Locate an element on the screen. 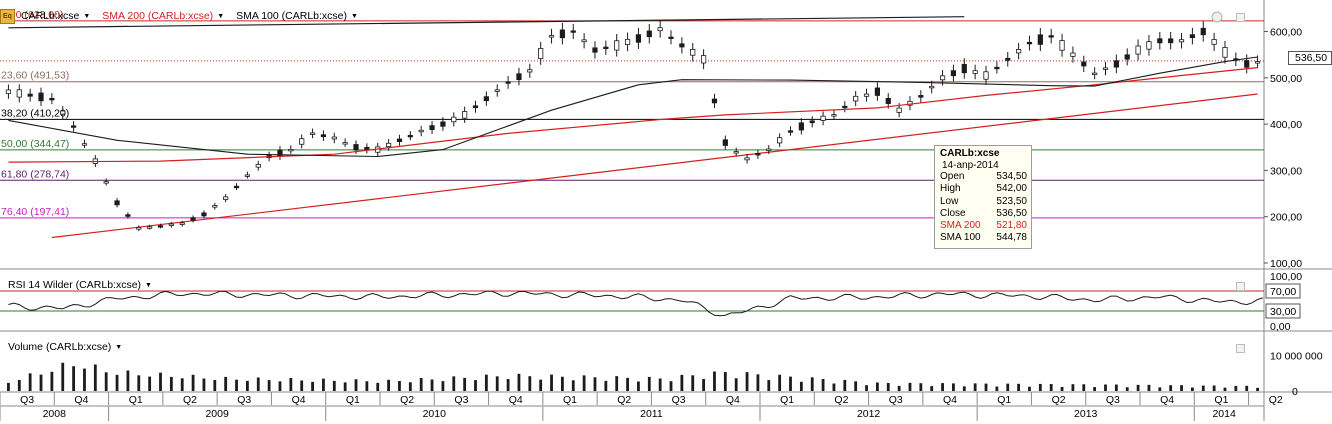 Image resolution: width=1332 pixels, height=424 pixels. rsi-level-box is located at coordinates (1283, 291).